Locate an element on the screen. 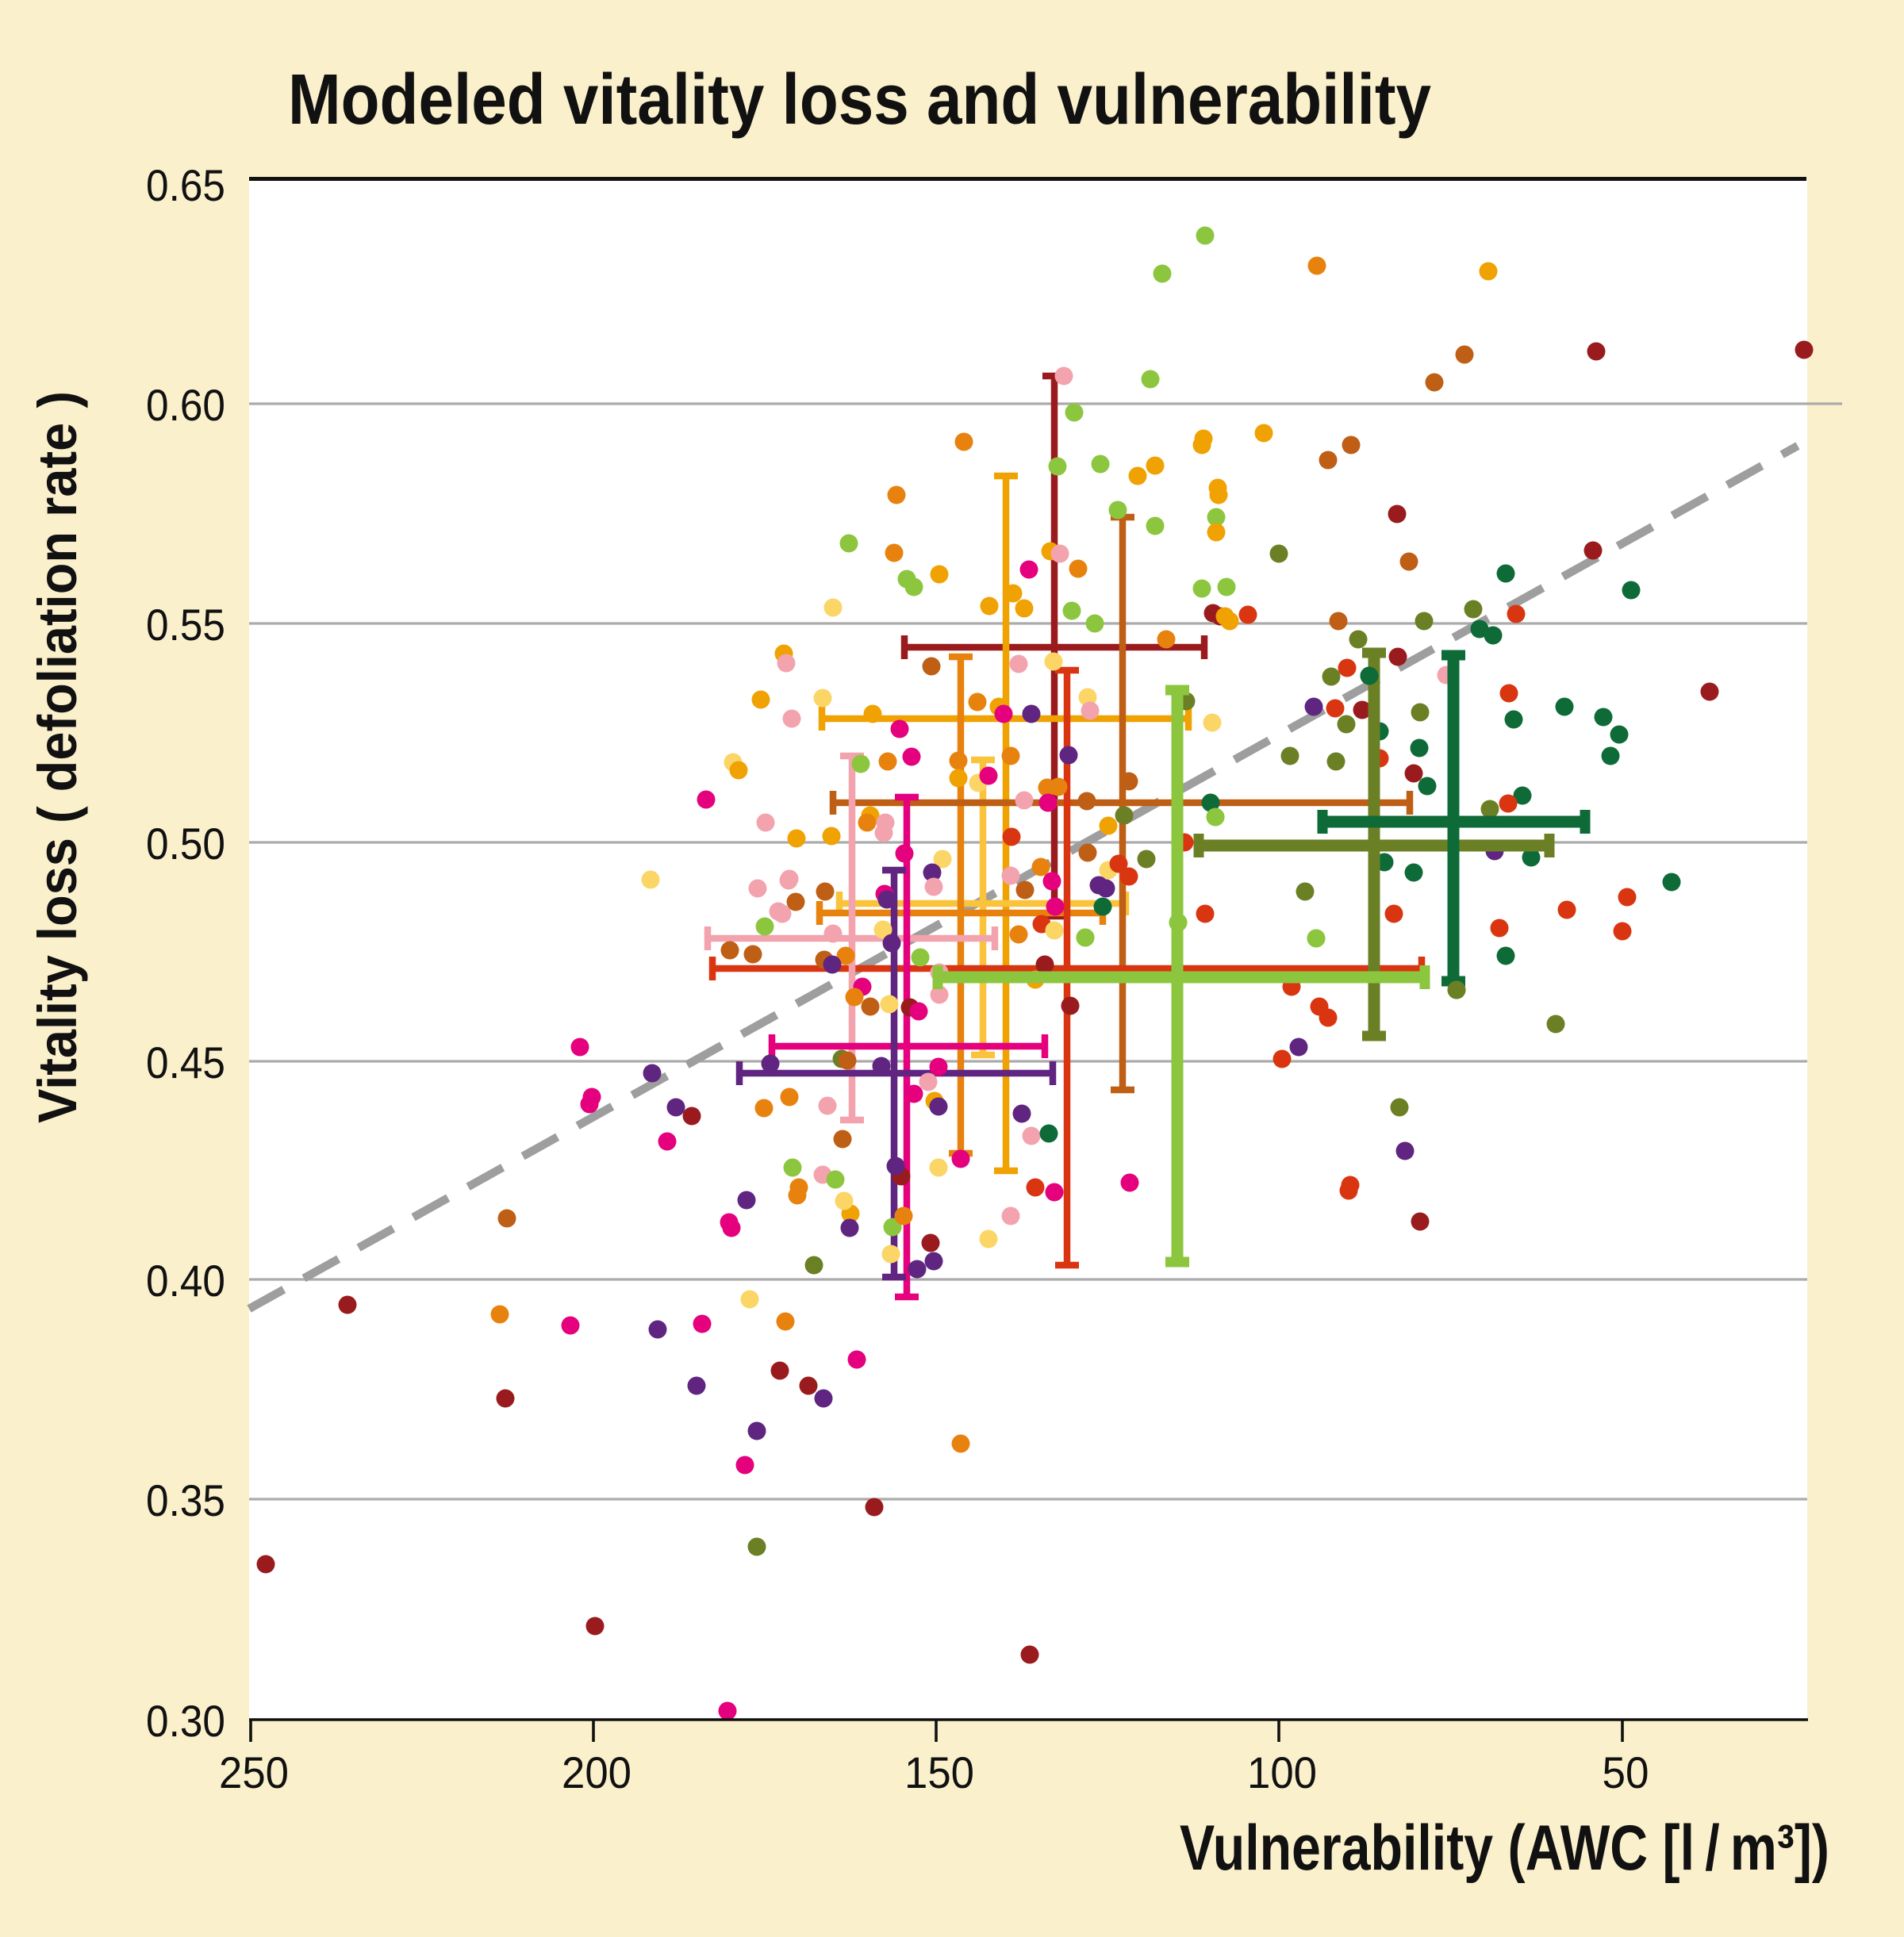 The width and height of the screenshot is (1904, 1937). svg-text: 250 is located at coordinates (254, 1772).